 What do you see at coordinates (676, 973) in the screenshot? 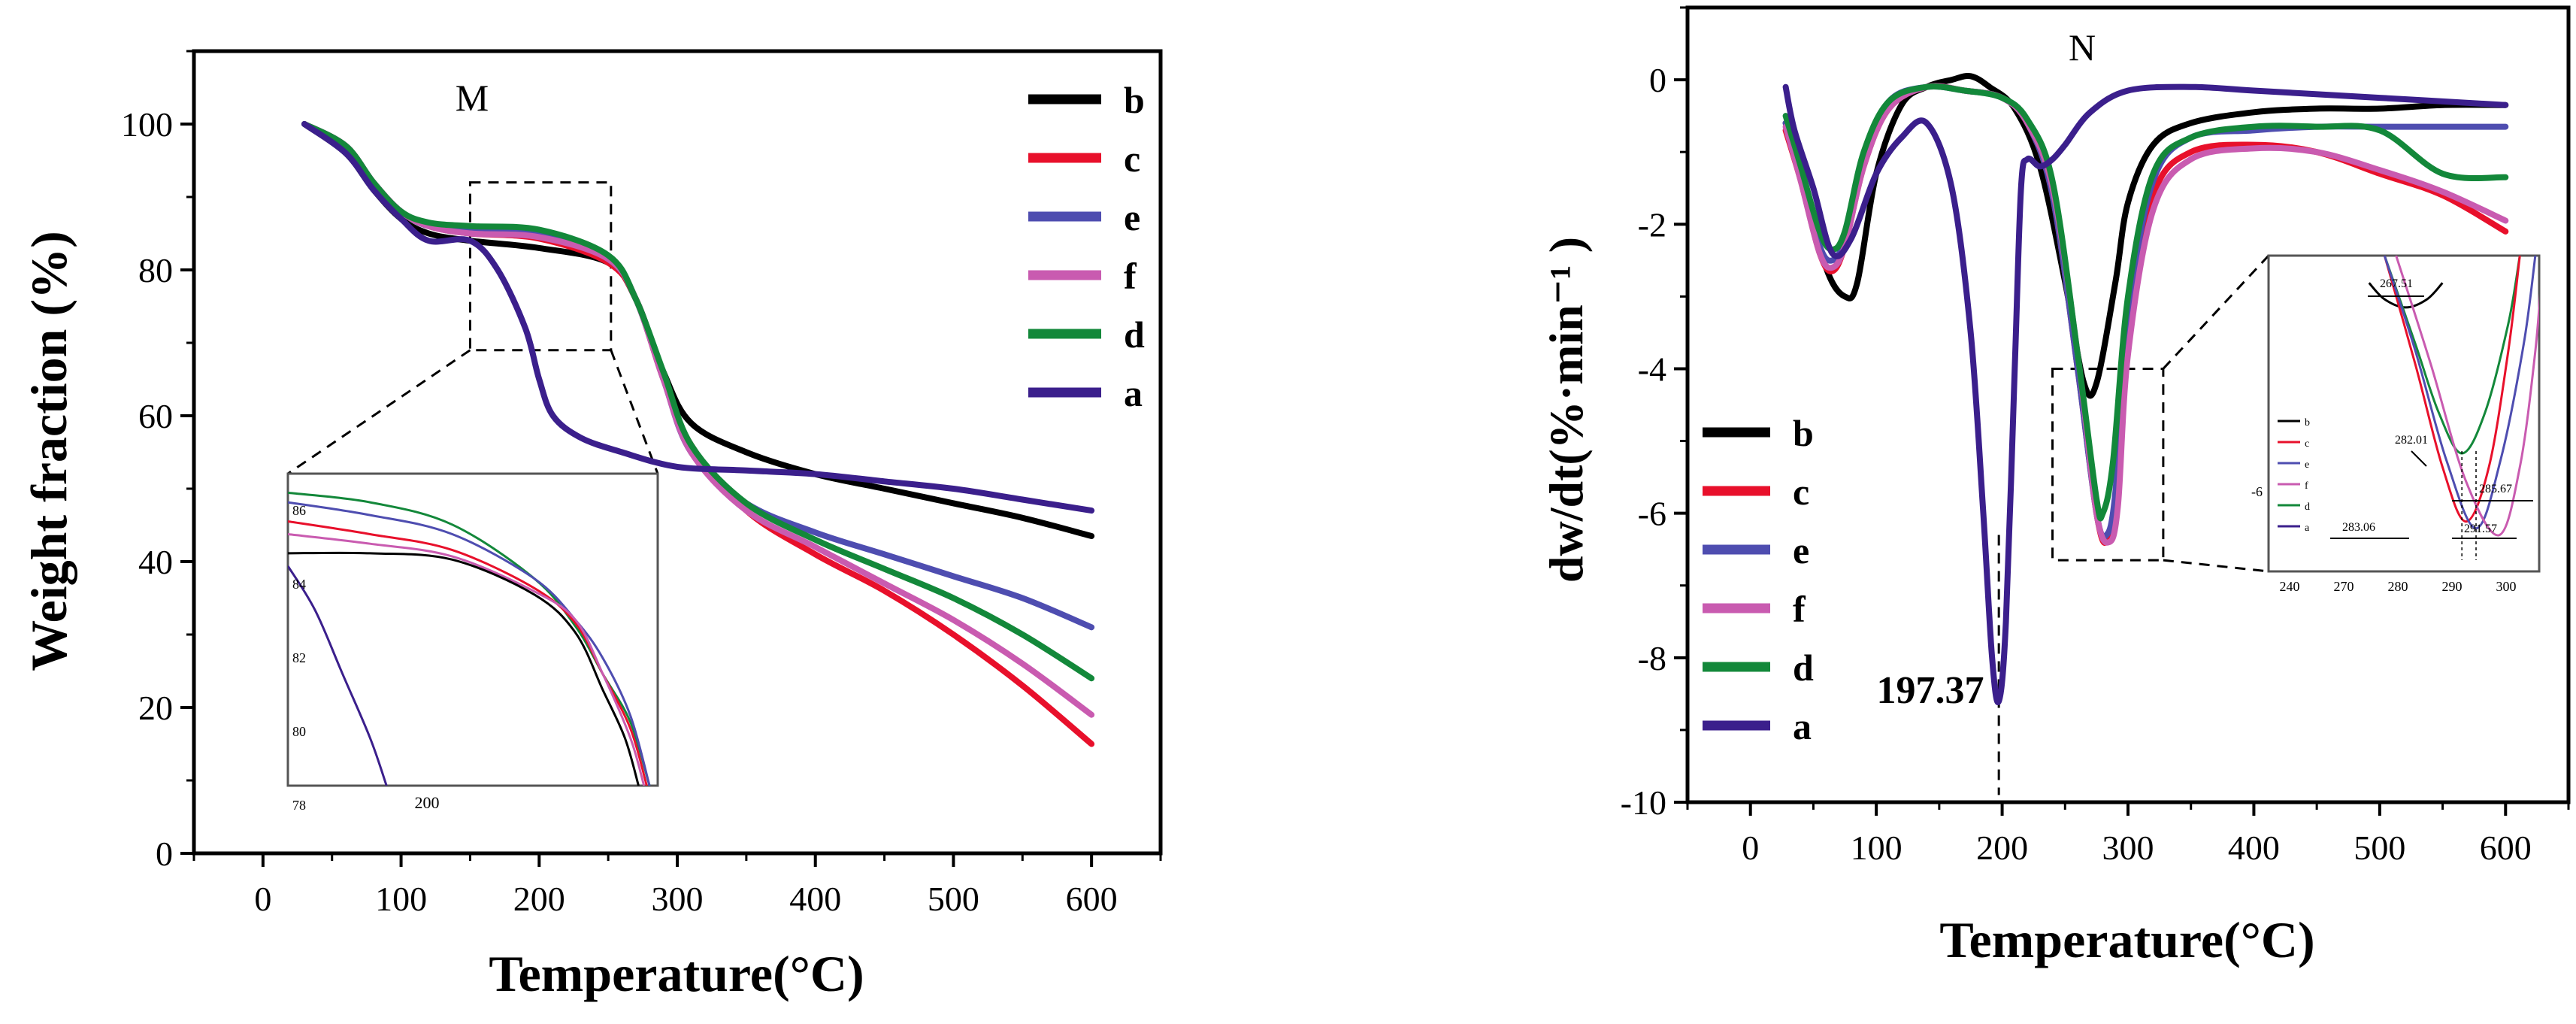
I see `x-axis-label-m: Temperature(°C)` at bounding box center [676, 973].